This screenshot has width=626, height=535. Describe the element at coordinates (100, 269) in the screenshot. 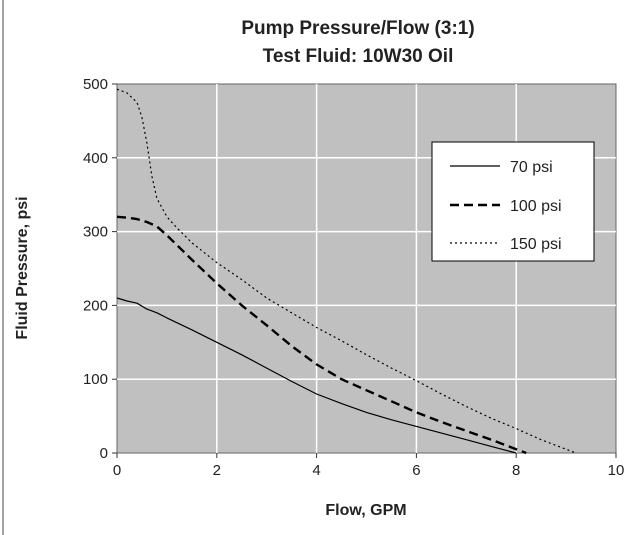

I see `y-tick-labels: 0 100 200 300 400 500` at that location.